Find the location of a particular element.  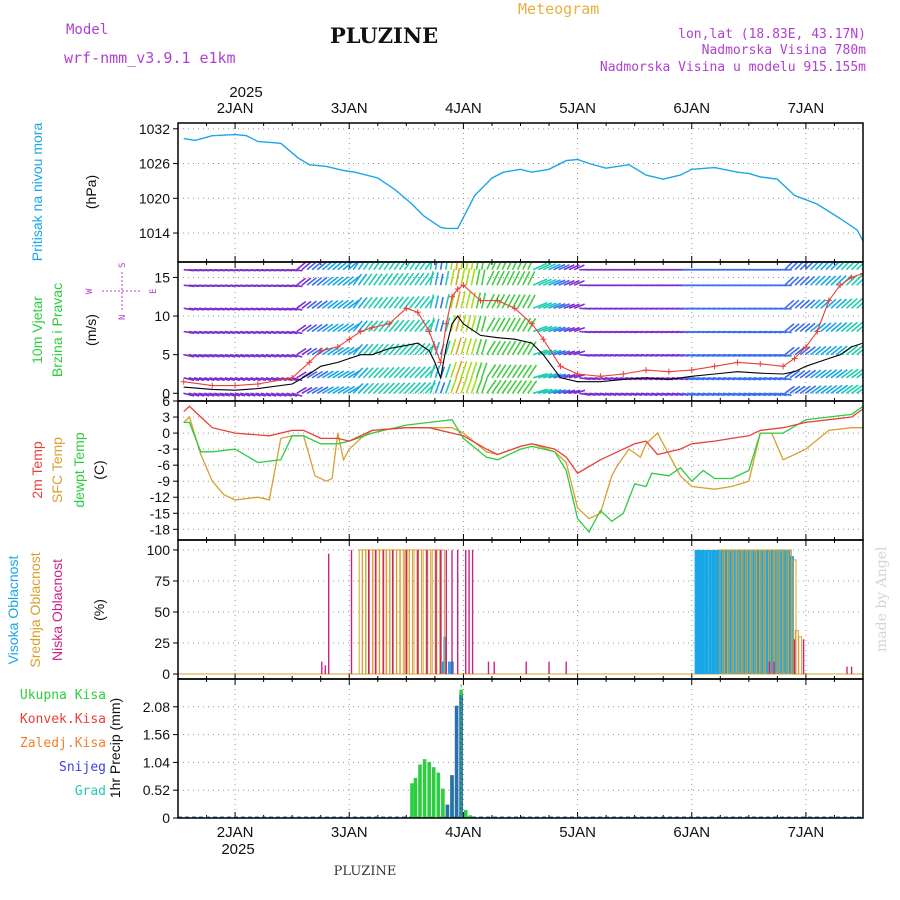

station-title: PLUZINE is located at coordinates (384, 35).